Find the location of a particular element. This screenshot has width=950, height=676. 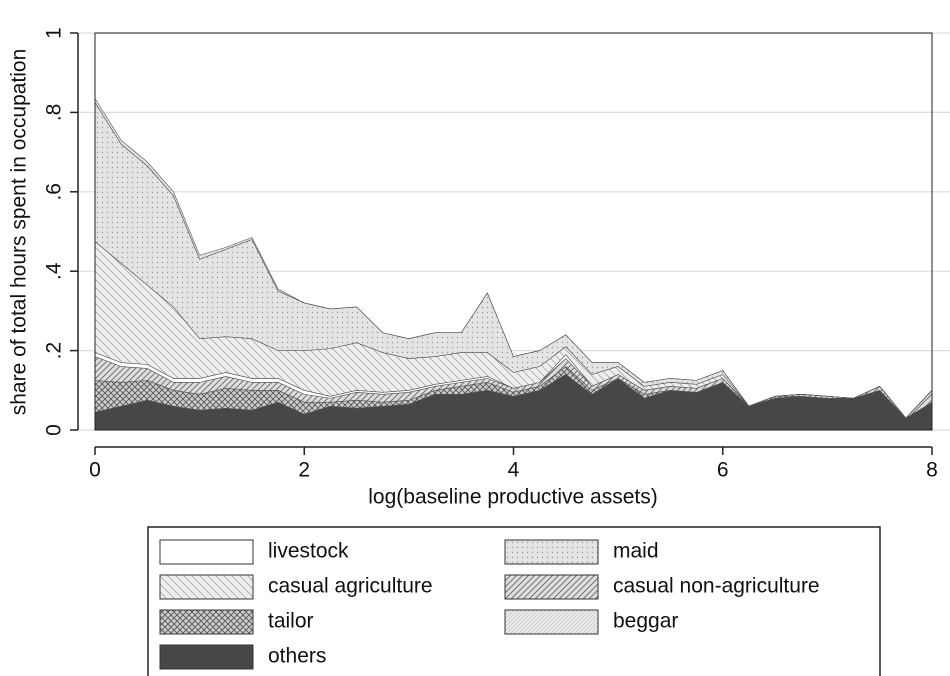

y-tick-label: .6 is located at coordinates (54, 192).